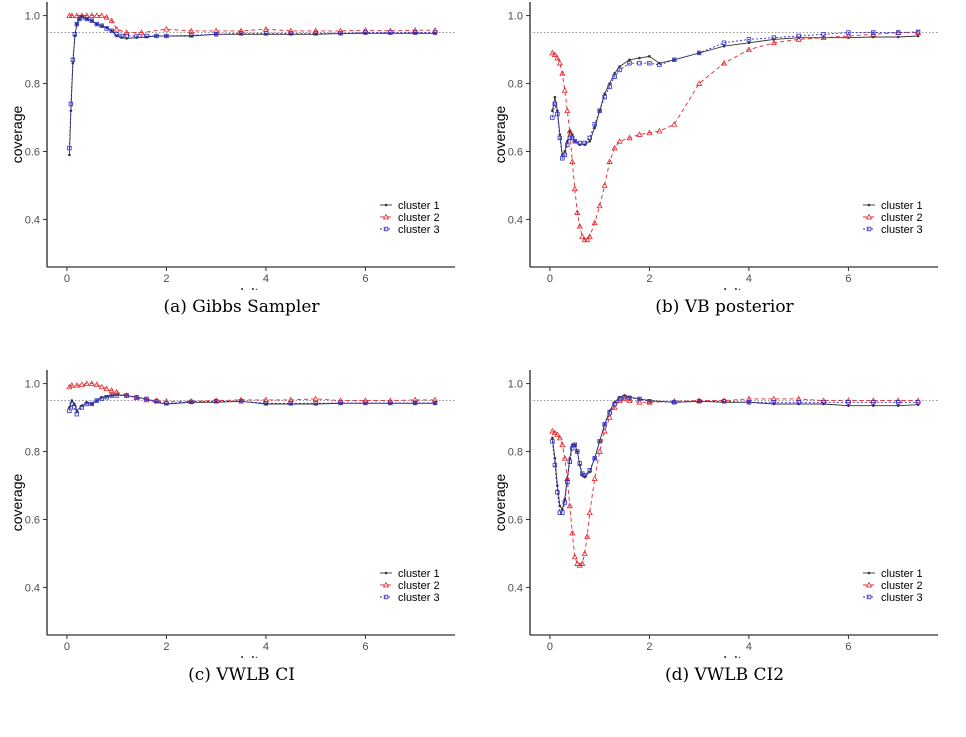  What do you see at coordinates (550, 647) in the screenshot?
I see `x-tick-label: 0` at bounding box center [550, 647].